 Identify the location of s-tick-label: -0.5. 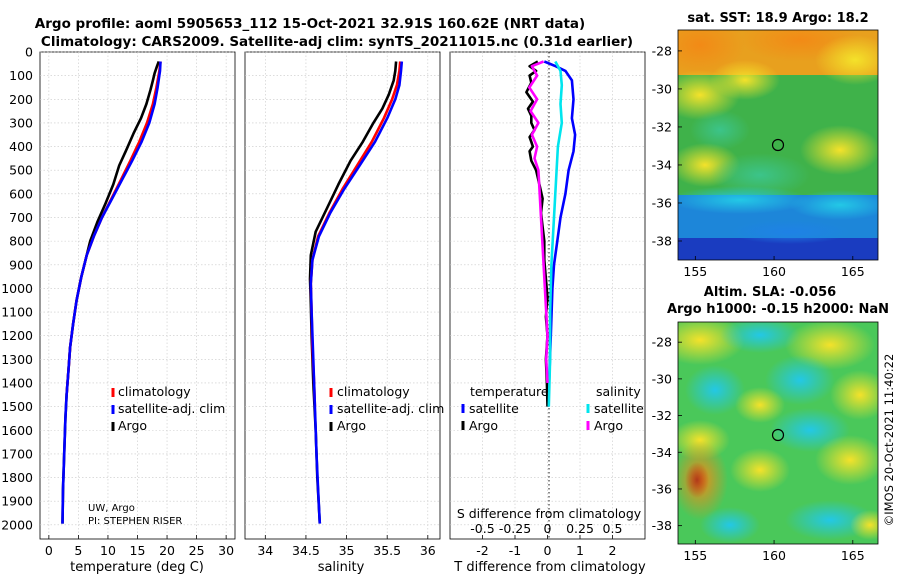
(482, 528).